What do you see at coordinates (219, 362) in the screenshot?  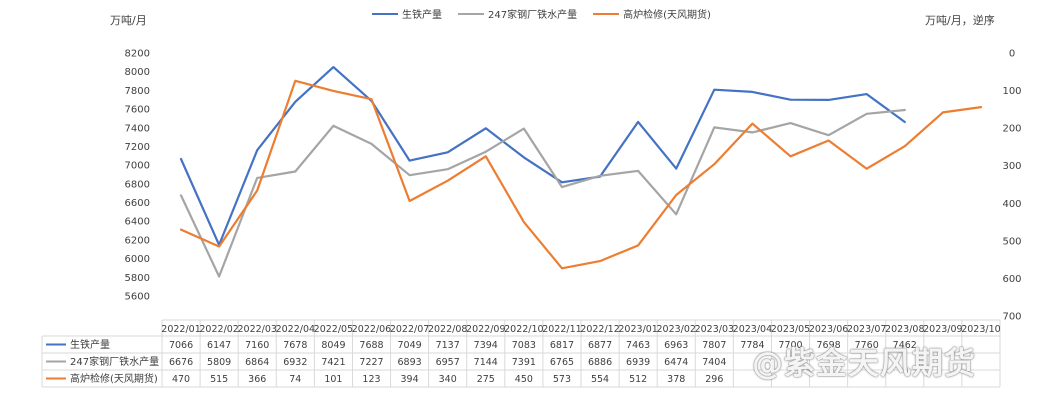 I see `table-cell-value: 5809` at bounding box center [219, 362].